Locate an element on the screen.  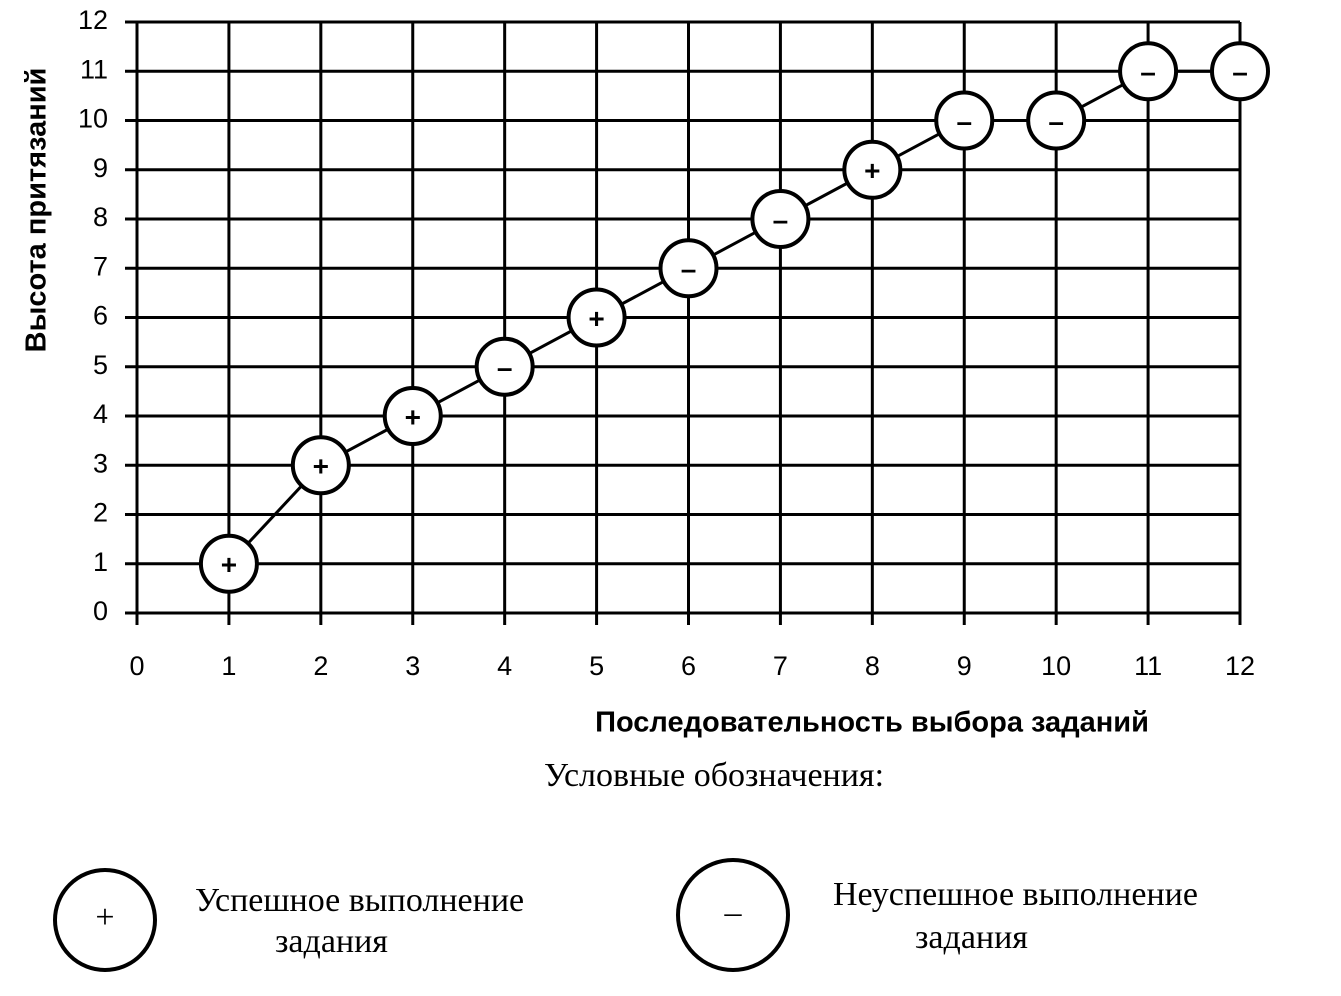
x-tick-label: 5 is located at coordinates (596, 666).